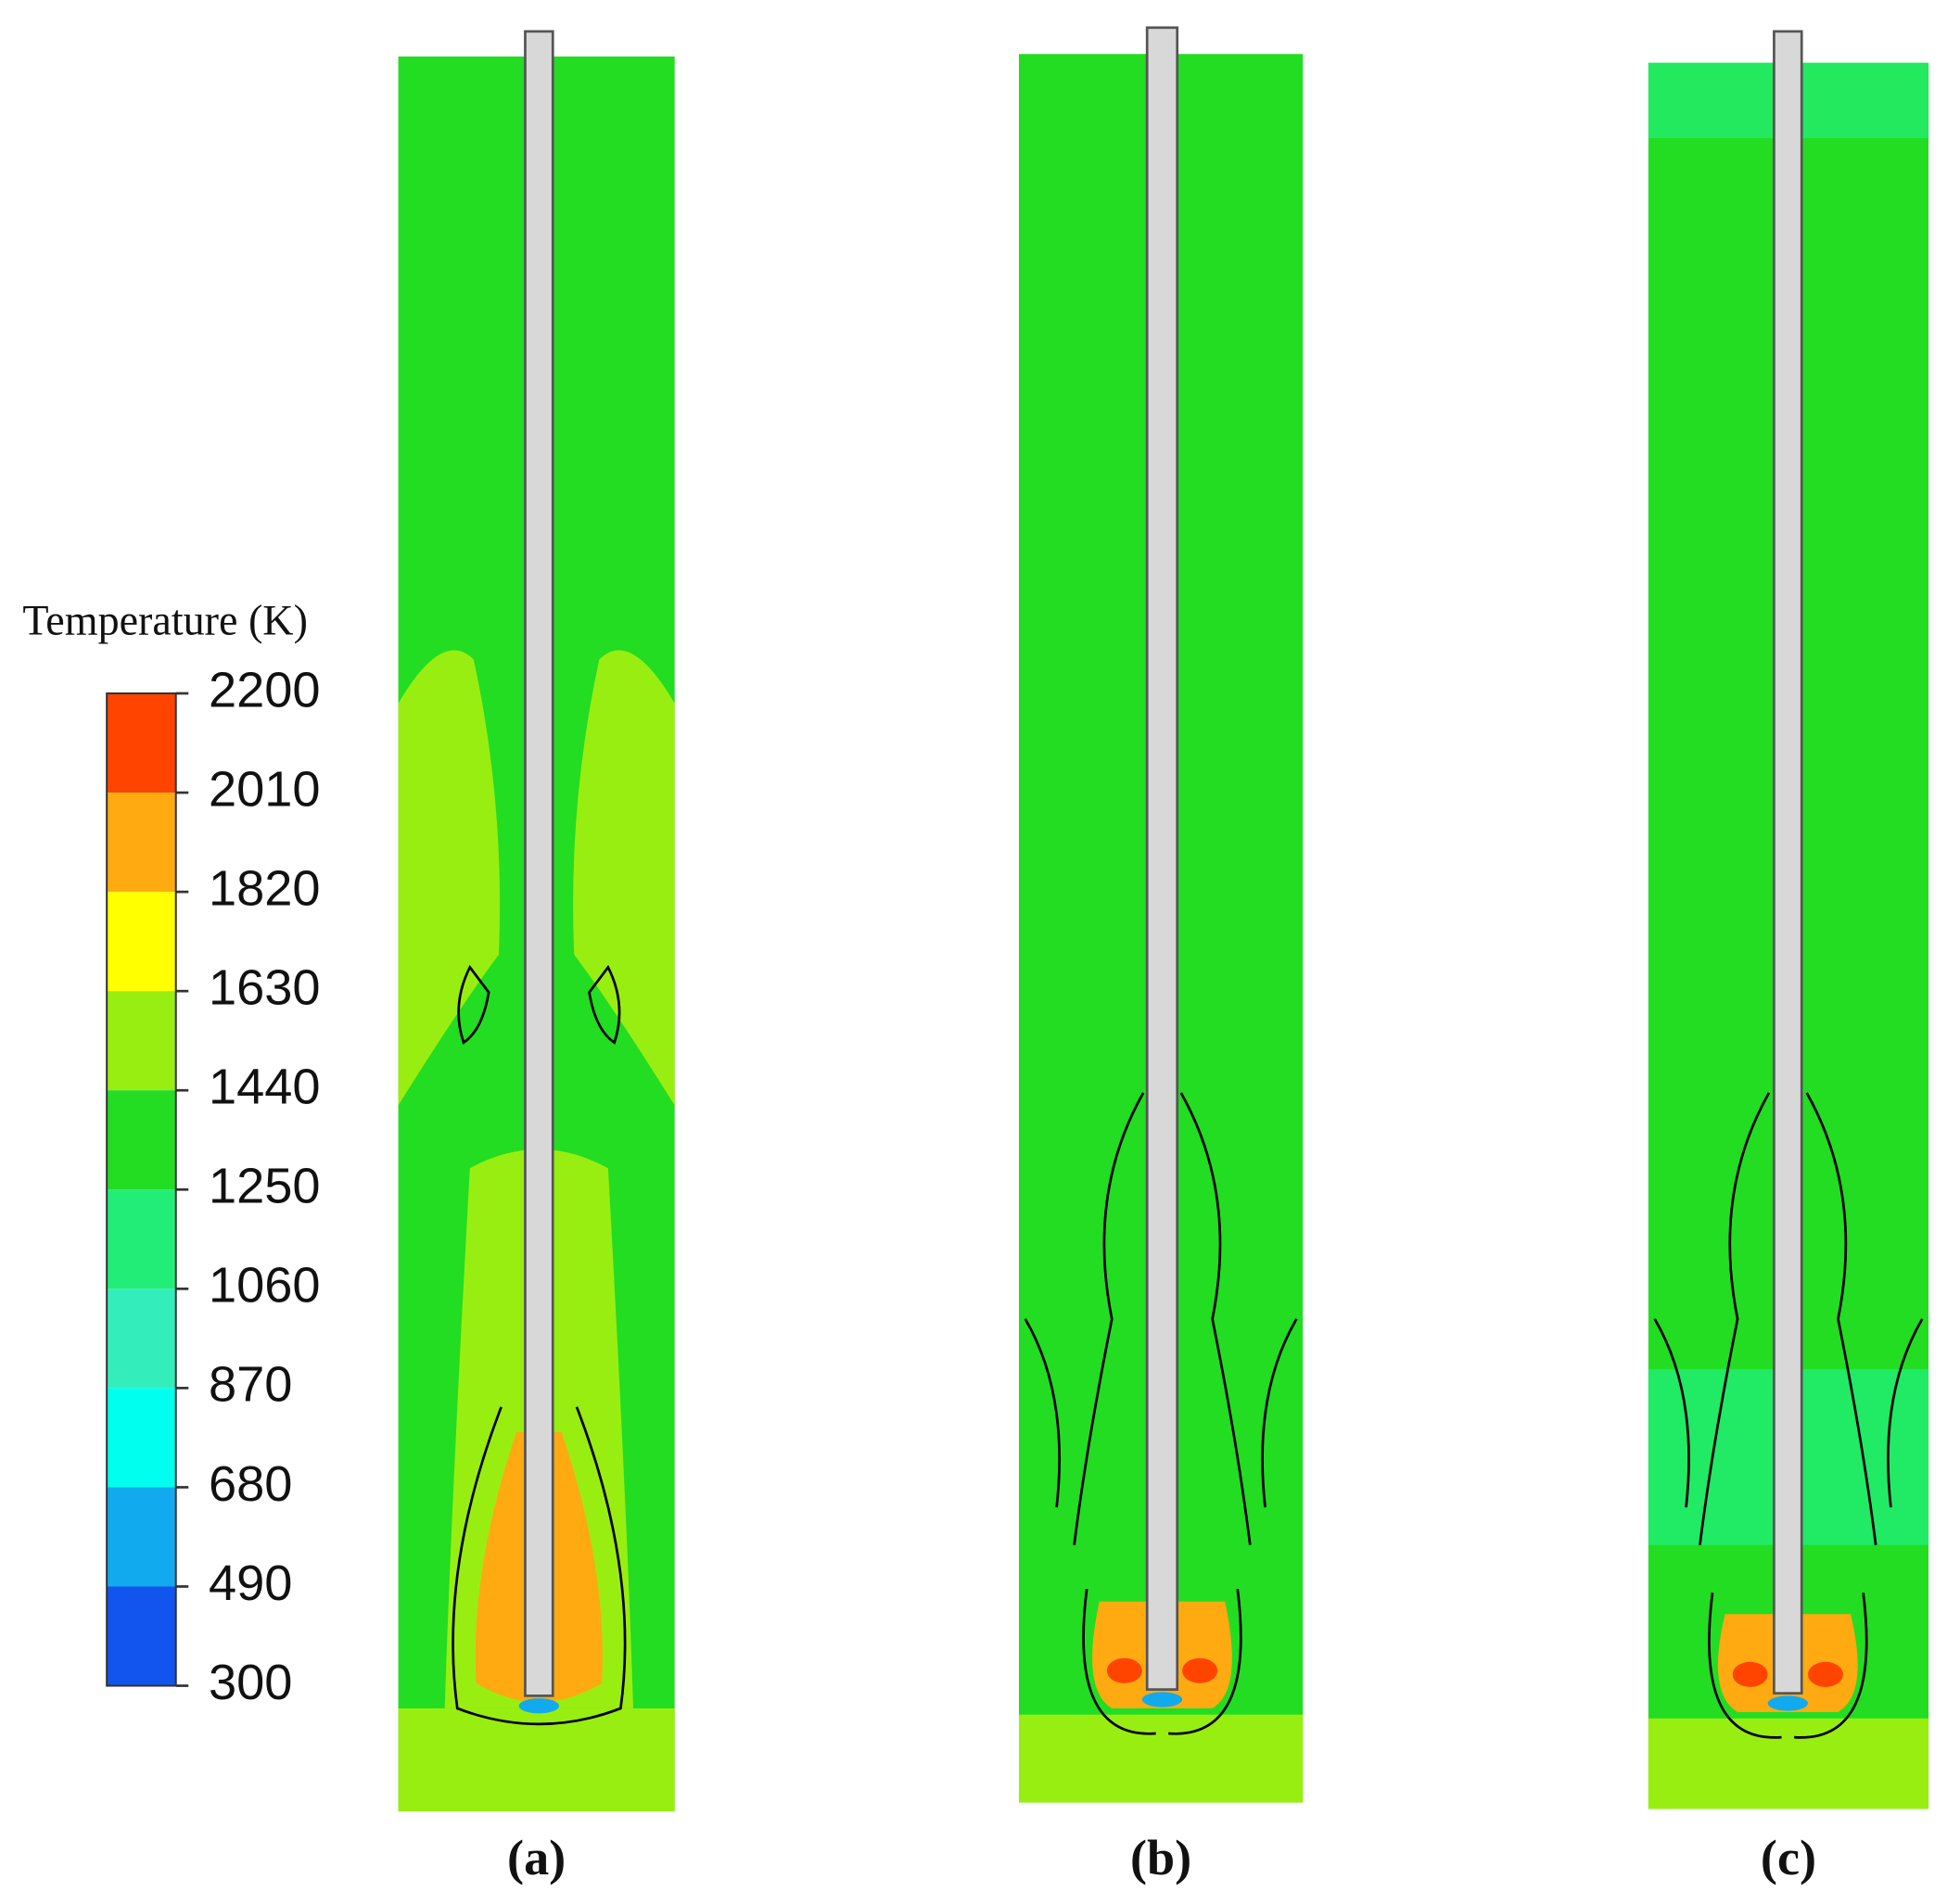  I want to click on colorbar-label: 2010, so click(265, 789).